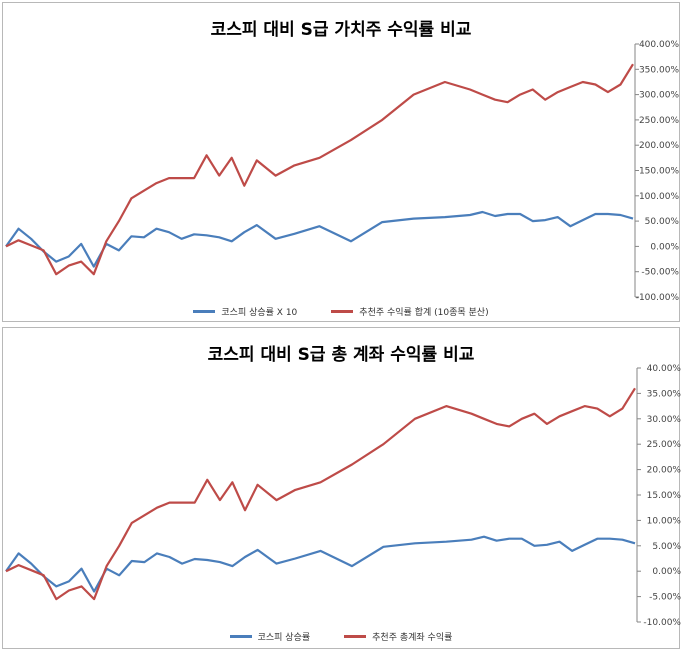 This screenshot has width=683, height=652. Describe the element at coordinates (341, 30) in the screenshot. I see `chart-title: 코스피 대비 S급 가치주 수익률 비교` at that location.